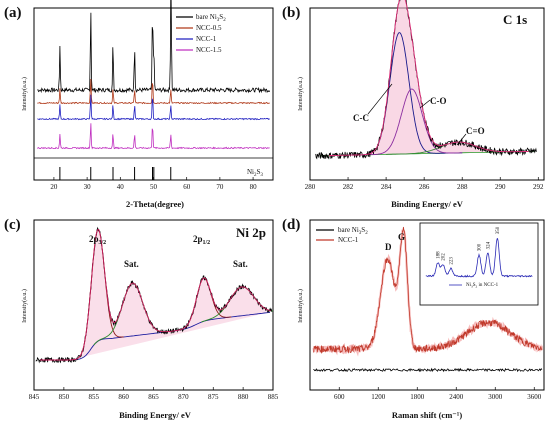 Image resolution: width=550 pixels, height=422 pixels. What do you see at coordinates (183, 397) in the screenshot?
I see `panel-c-tick-label: 870` at bounding box center [183, 397].